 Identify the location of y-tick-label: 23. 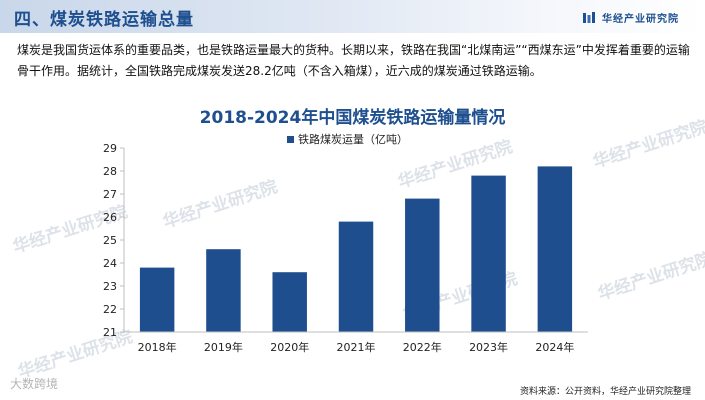
(110, 286).